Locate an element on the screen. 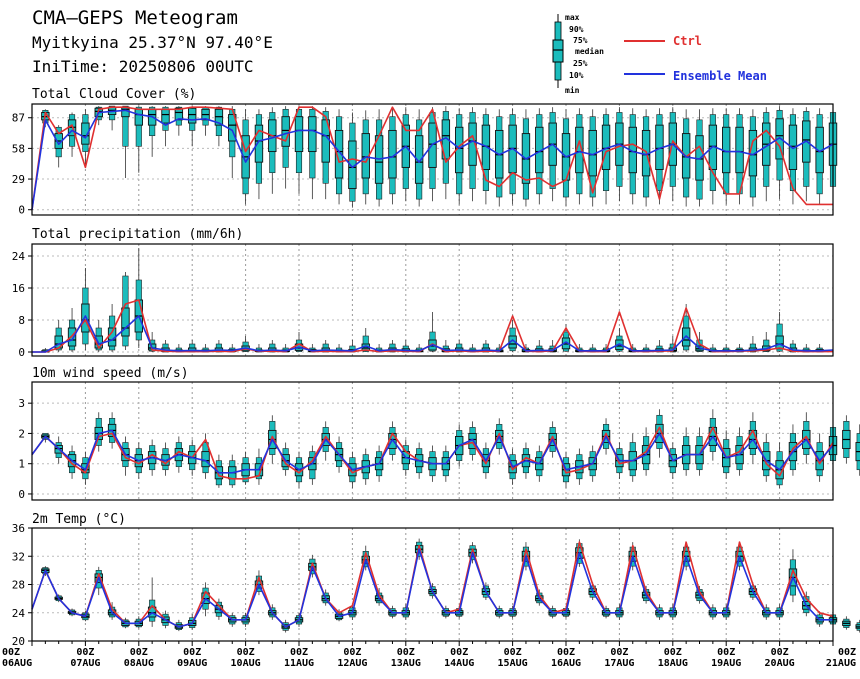 This screenshot has width=860, height=679. x-tick-date: 14AUG is located at coordinates (459, 663).